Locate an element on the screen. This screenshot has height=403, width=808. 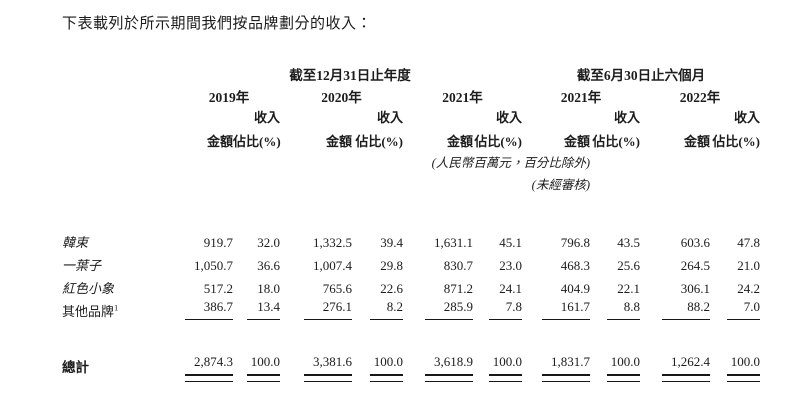
year-header-2021: 2021年 is located at coordinates (462, 97).